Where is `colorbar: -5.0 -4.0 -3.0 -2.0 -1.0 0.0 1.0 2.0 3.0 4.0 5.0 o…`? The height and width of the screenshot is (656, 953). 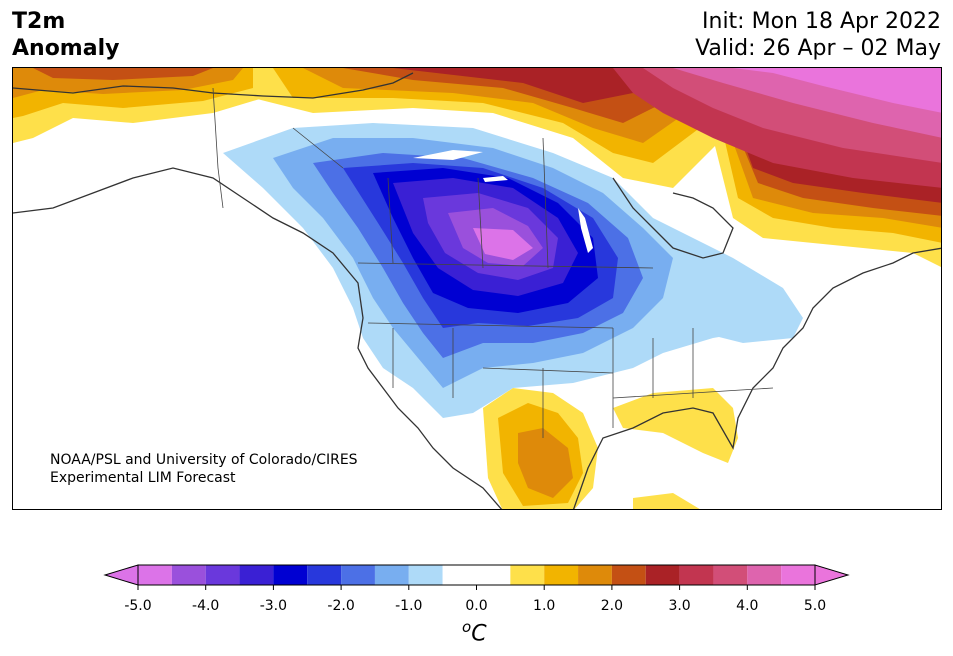 colorbar: -5.0 -4.0 -3.0 -2.0 -1.0 0.0 1.0 2.0 3.0 4.0 5.0 o… is located at coordinates (476, 608).